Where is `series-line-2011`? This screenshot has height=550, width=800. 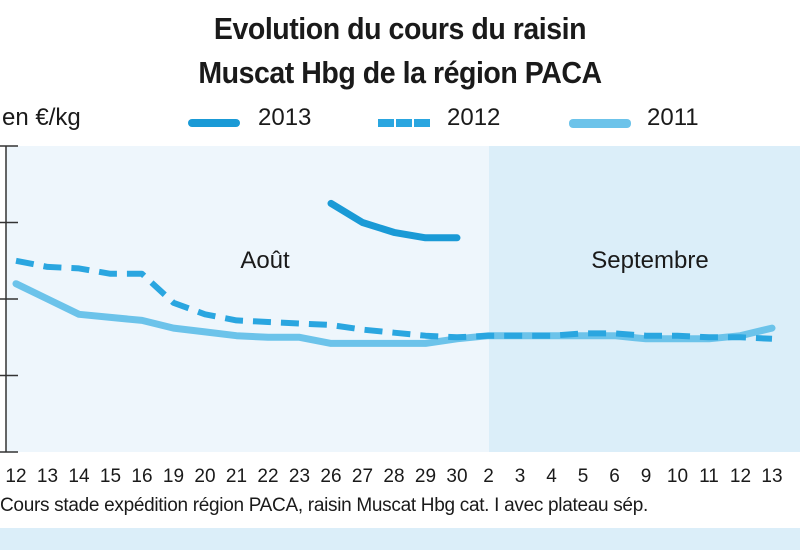 series-line-2011 is located at coordinates (394, 313).